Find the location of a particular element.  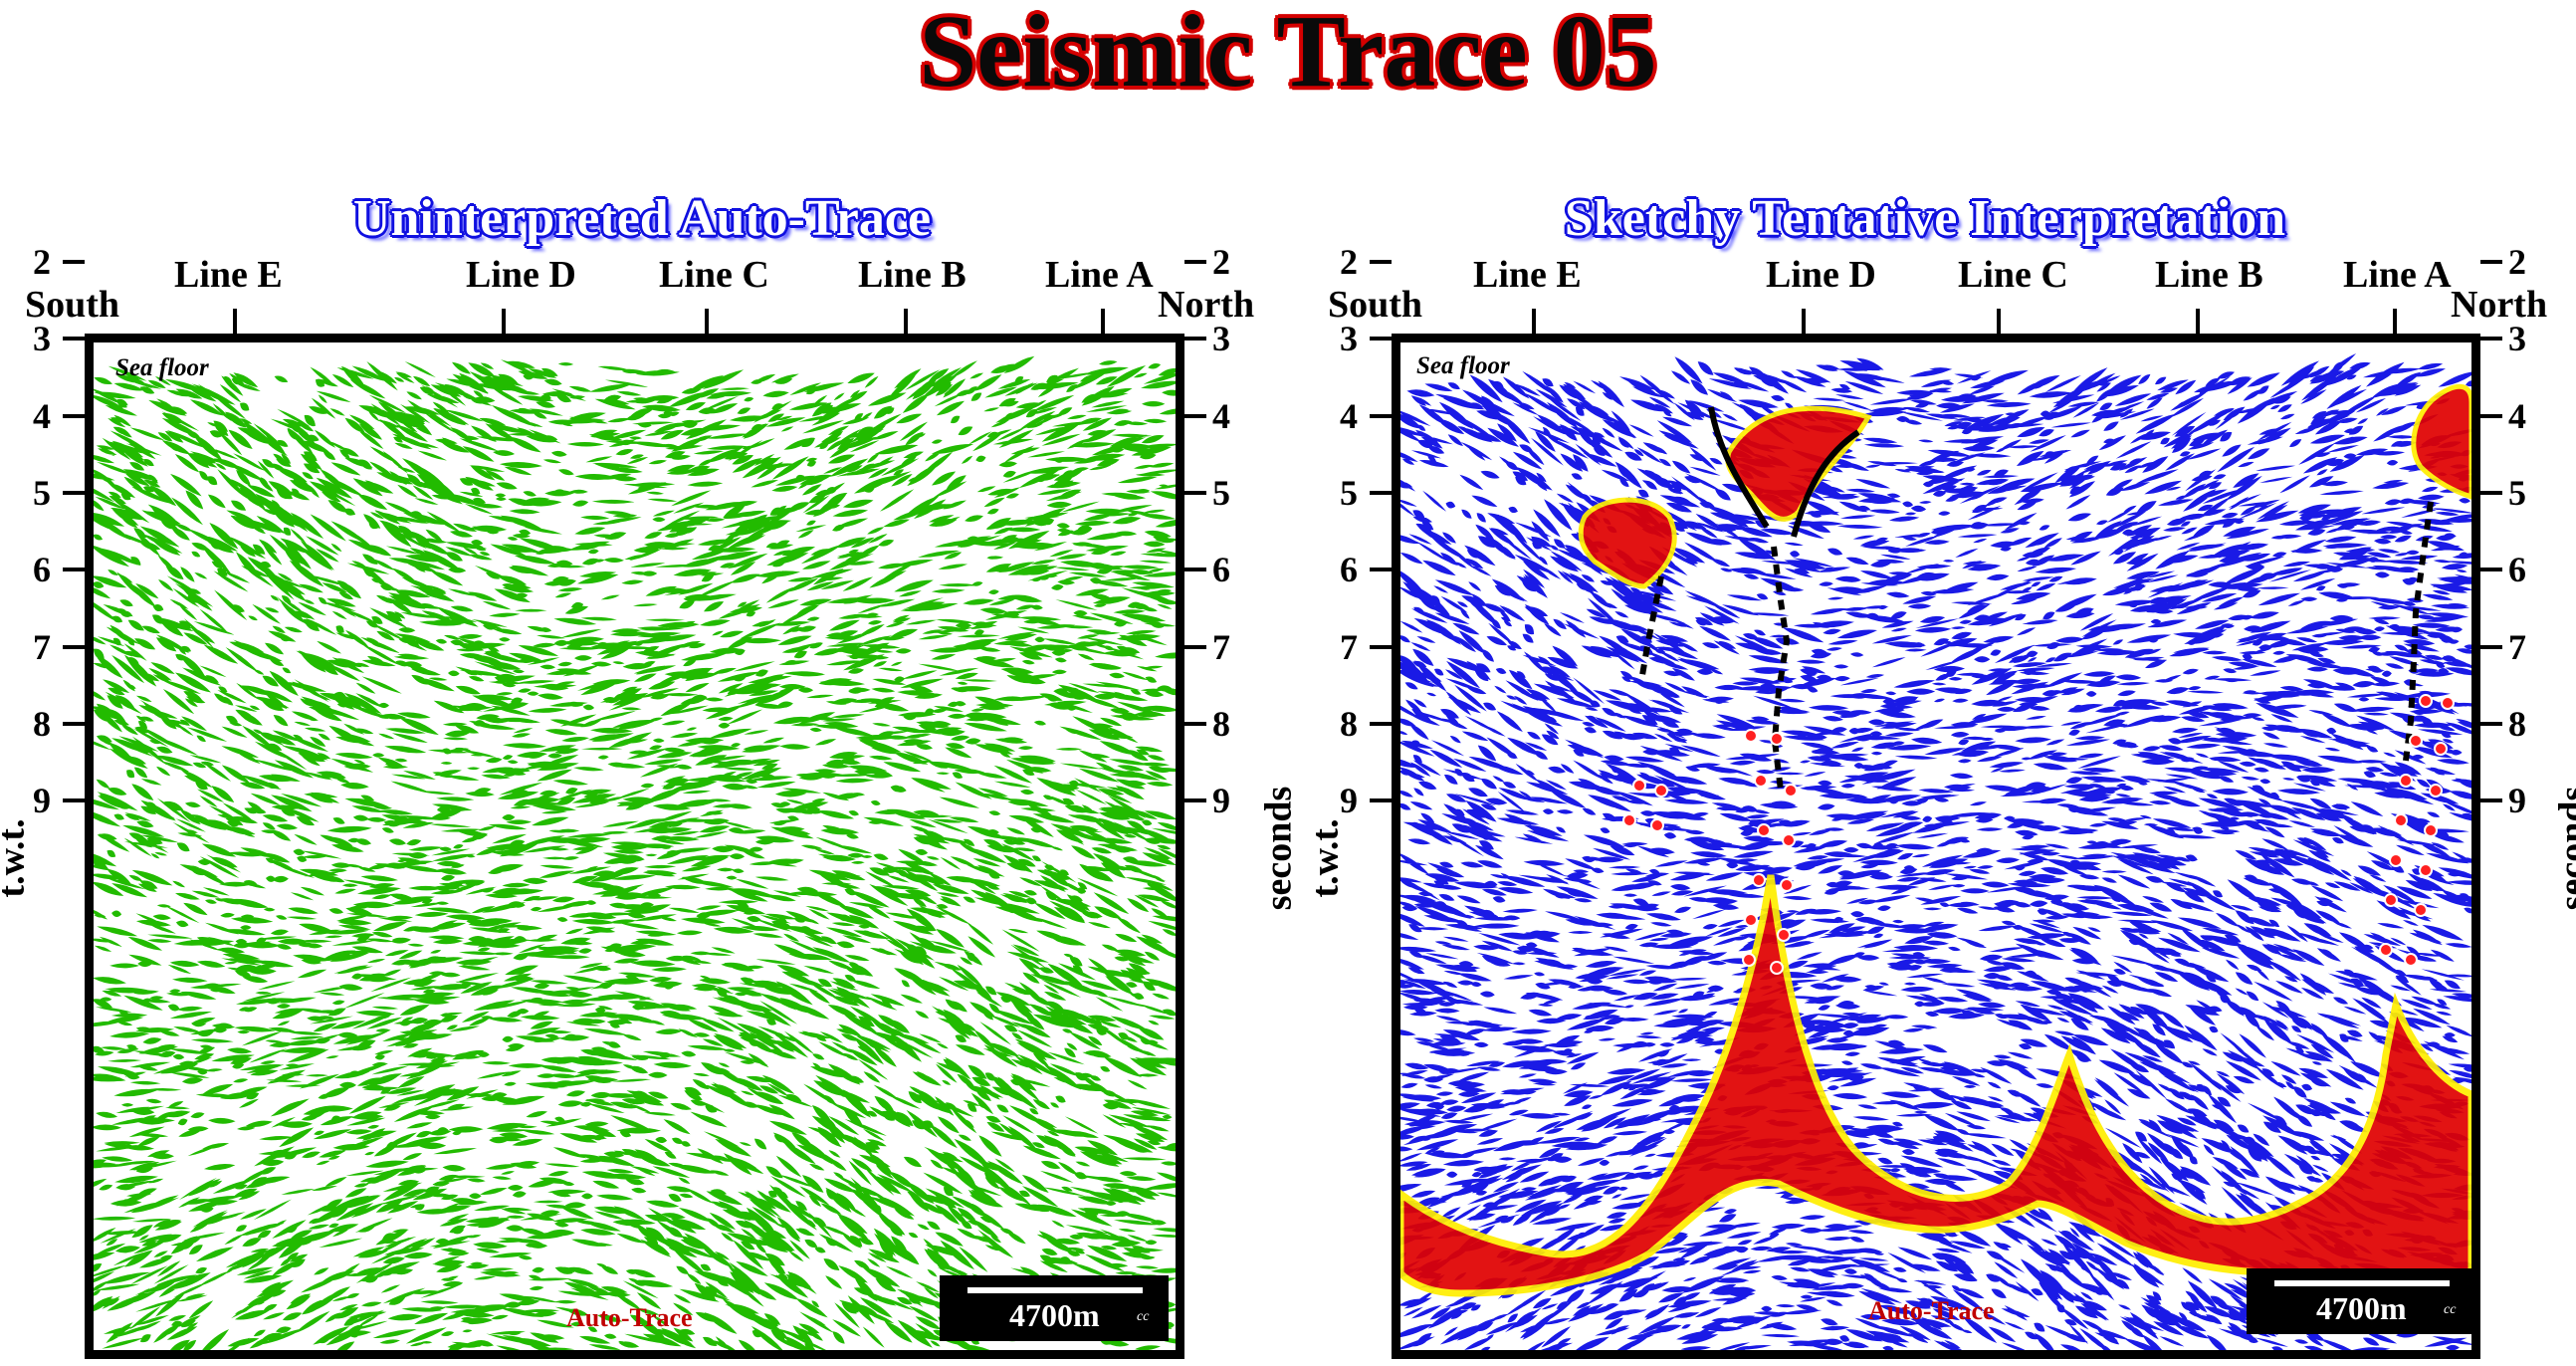

page-title: Seismic Trace 05 is located at coordinates (1288, 55).